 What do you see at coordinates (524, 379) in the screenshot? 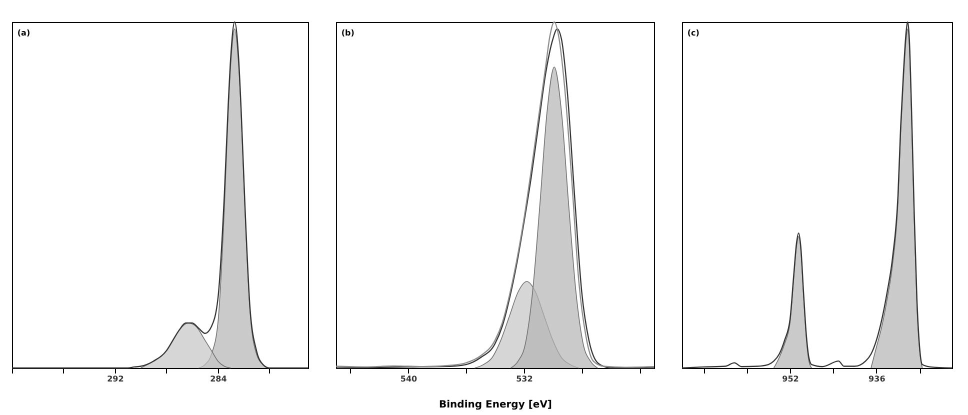
I see `x-tick-label: 532` at bounding box center [524, 379].